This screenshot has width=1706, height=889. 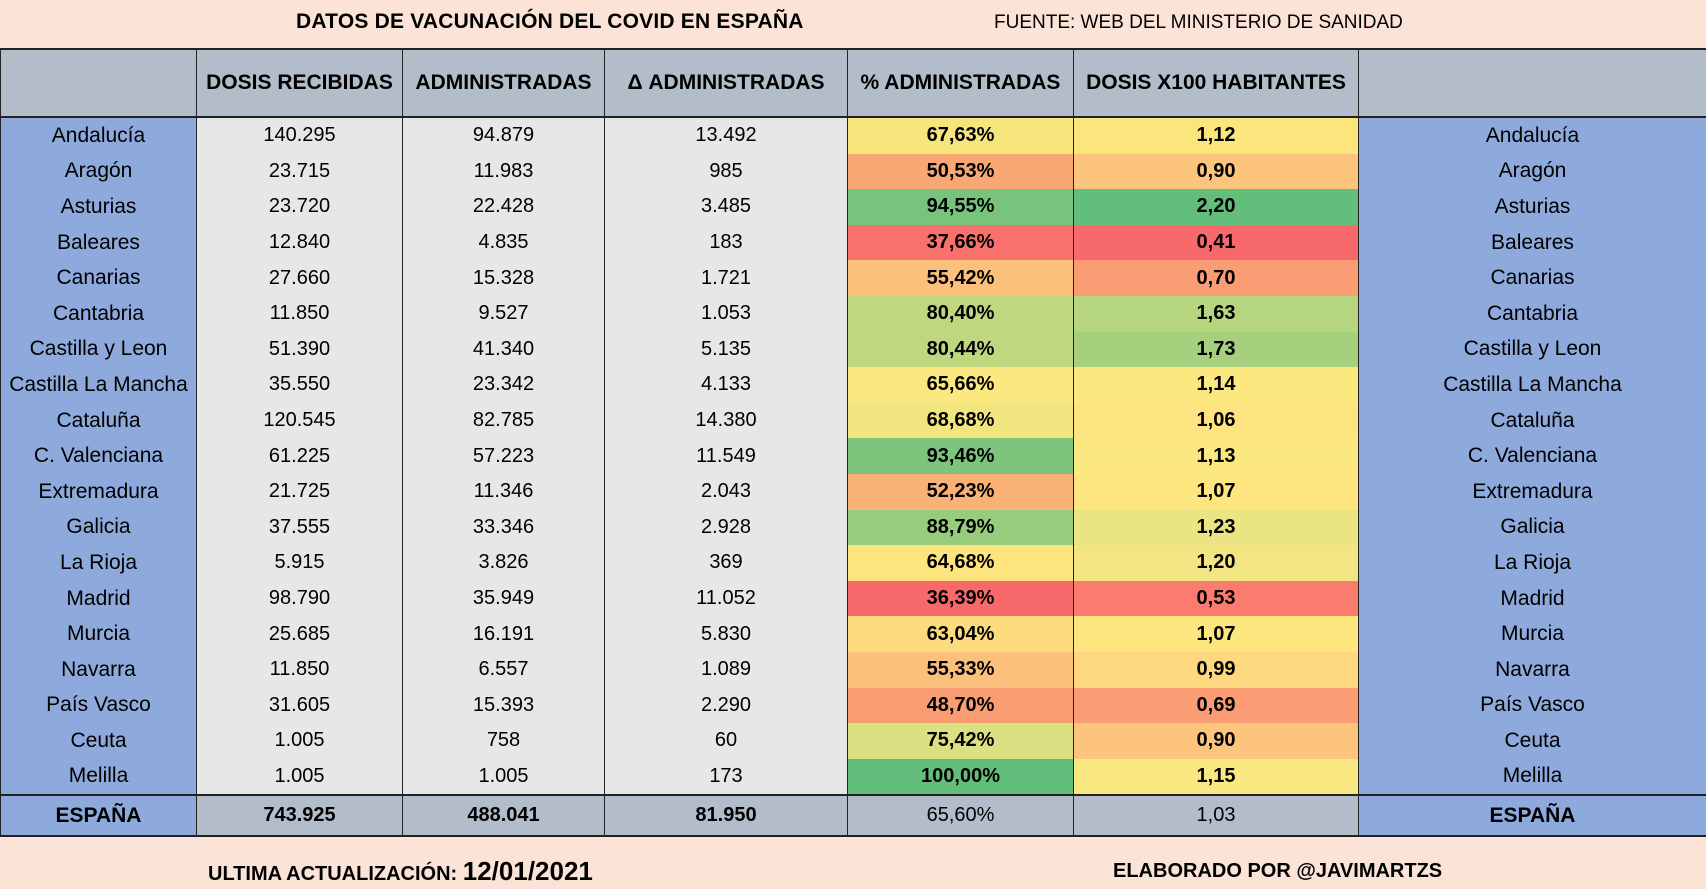 What do you see at coordinates (503, 741) in the screenshot?
I see `administradas-cell: 758` at bounding box center [503, 741].